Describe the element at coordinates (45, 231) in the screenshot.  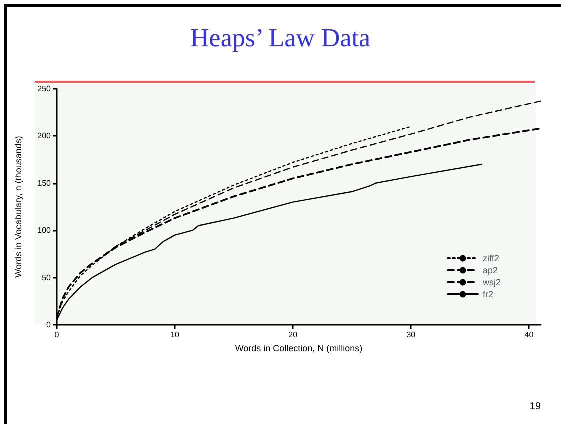
I see `y-tick-label: 100` at that location.